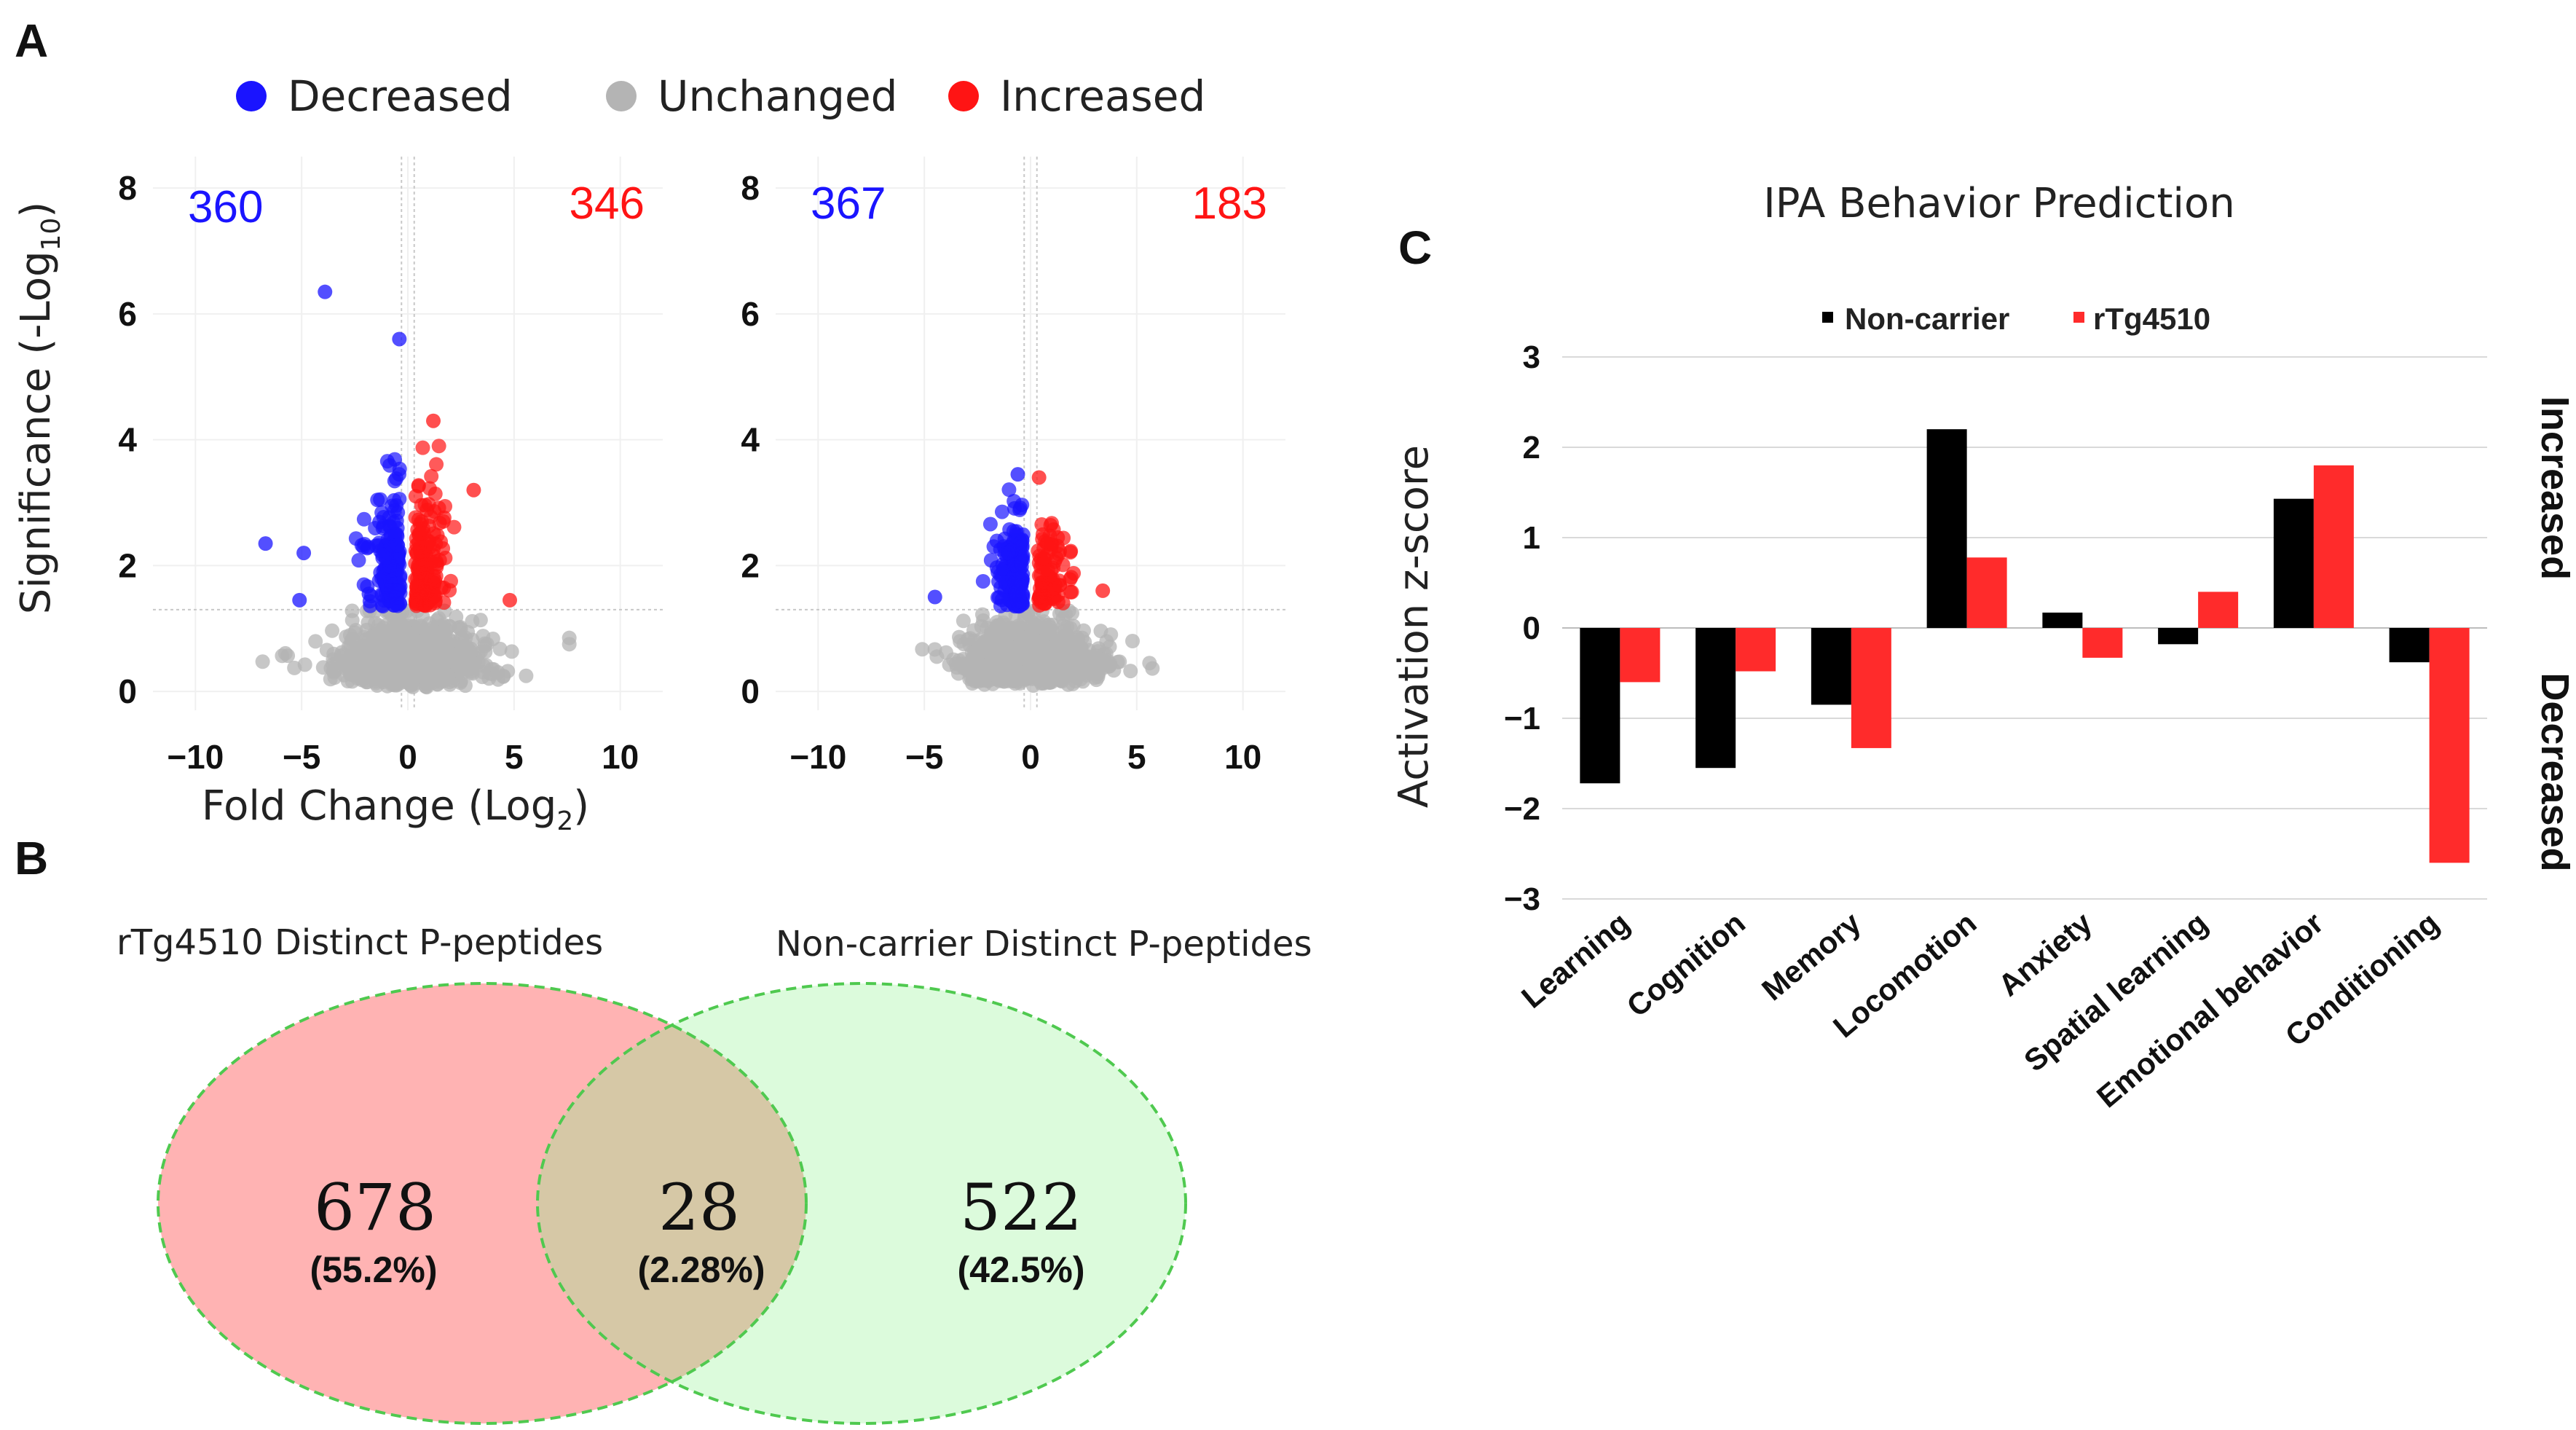 This screenshot has height=1430, width=2576. Describe the element at coordinates (400, 96) in the screenshot. I see `legend-decreased-label: Decreased` at that location.